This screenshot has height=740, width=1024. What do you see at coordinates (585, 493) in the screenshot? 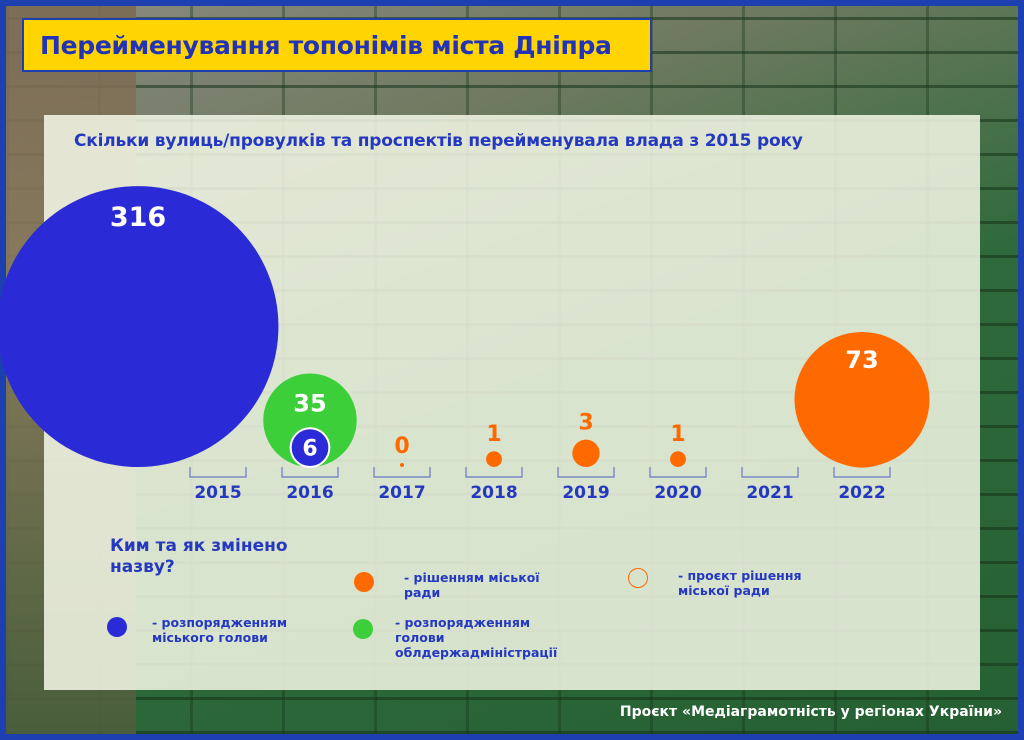
I see `x-tick-label-2019: 2019` at bounding box center [585, 493].